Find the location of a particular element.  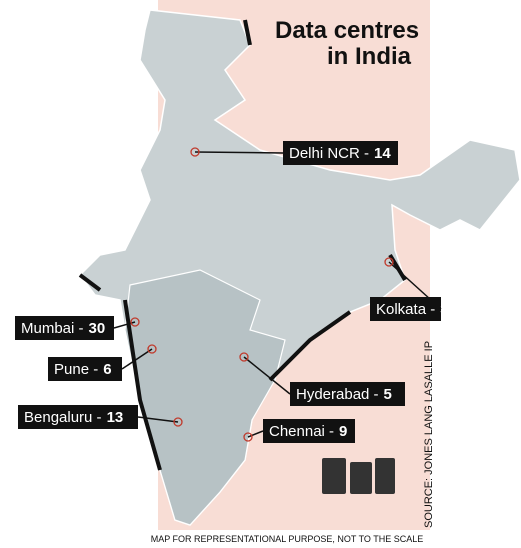

city-label: Kolkata - 3 is located at coordinates (412, 309).